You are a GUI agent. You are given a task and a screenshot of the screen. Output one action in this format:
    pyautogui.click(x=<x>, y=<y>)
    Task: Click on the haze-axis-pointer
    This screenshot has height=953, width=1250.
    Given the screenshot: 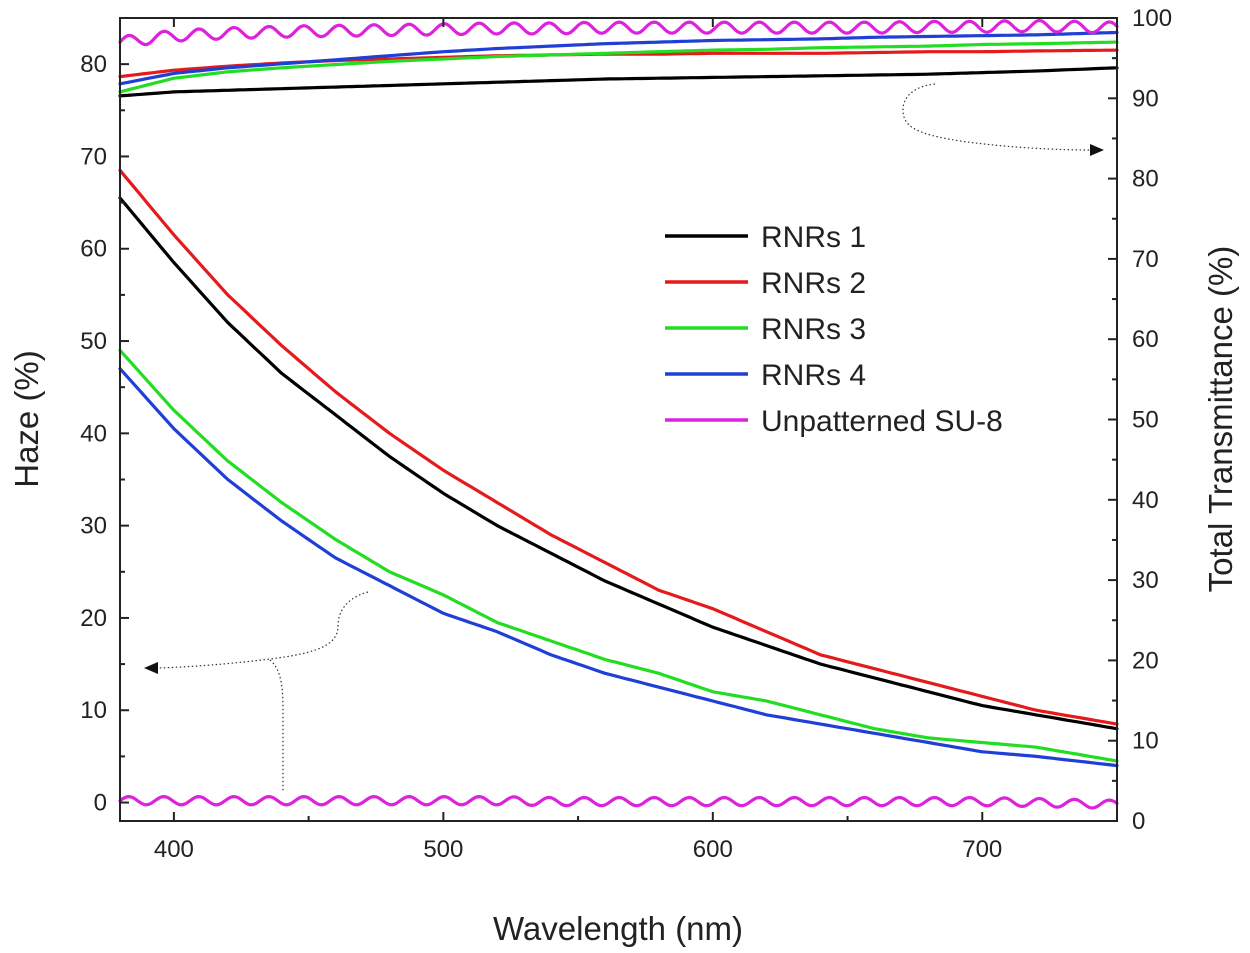 What is the action you would take?
    pyautogui.click(x=263, y=630)
    